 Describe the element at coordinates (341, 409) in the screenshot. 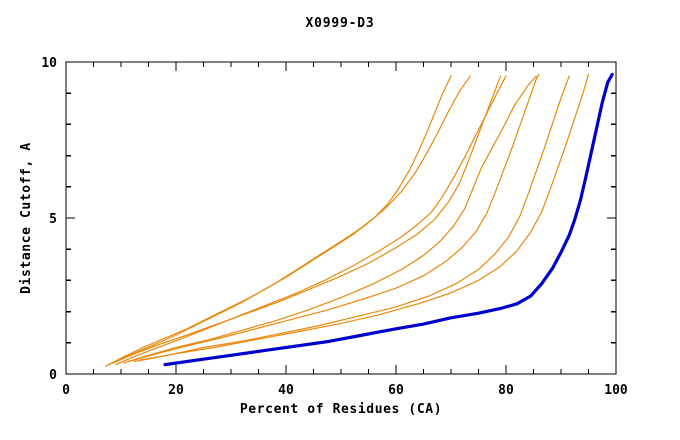

I see `x-axis-title: Percent of Residues (CA)` at that location.